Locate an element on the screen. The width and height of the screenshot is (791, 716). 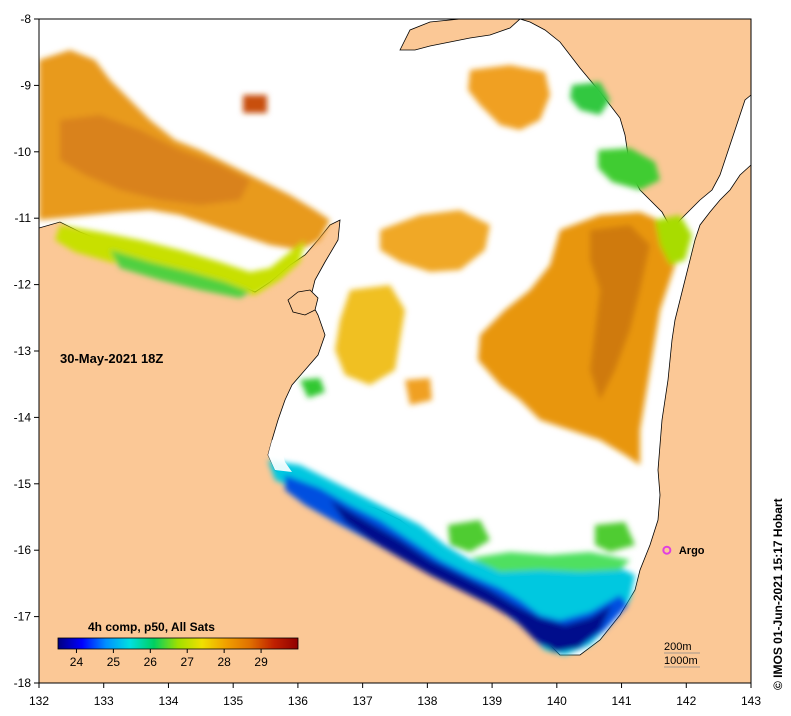
y-tick-label: -9 is located at coordinates (25, 85).